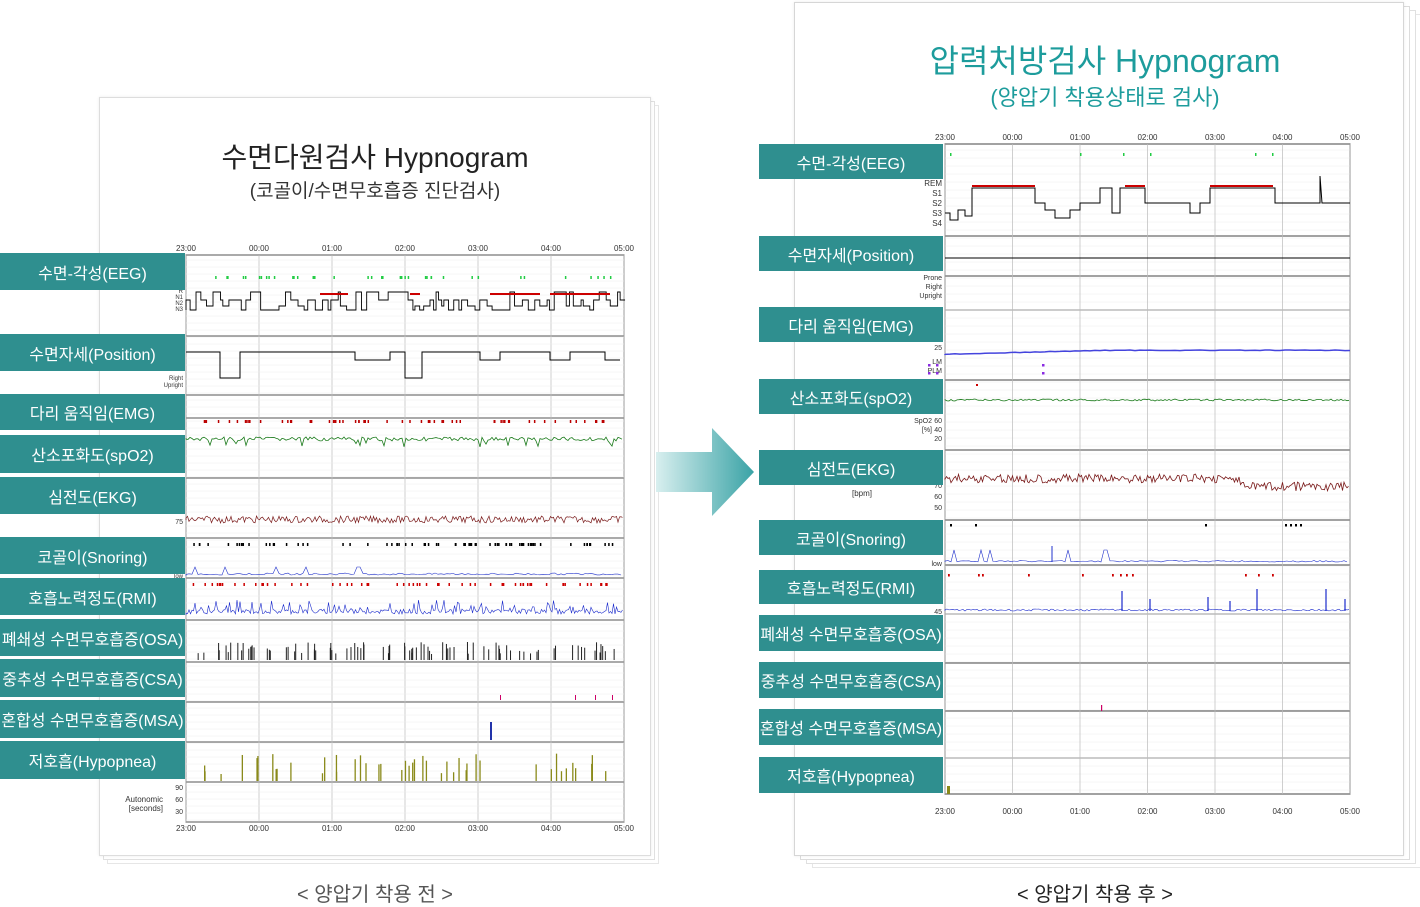 Image resolution: width=1420 pixels, height=907 pixels. What do you see at coordinates (375, 157) in the screenshot?
I see `left-title: 수면다원검사 Hypnogram` at bounding box center [375, 157].